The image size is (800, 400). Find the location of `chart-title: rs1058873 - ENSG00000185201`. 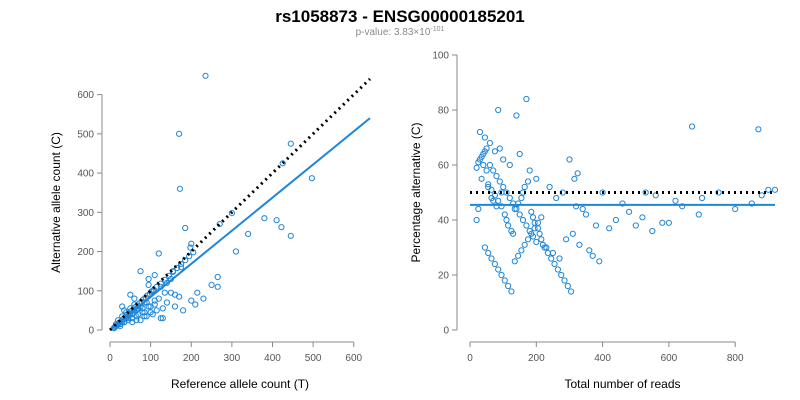

chart-title: rs1058873 - ENSG00000185201 is located at coordinates (400, 16).